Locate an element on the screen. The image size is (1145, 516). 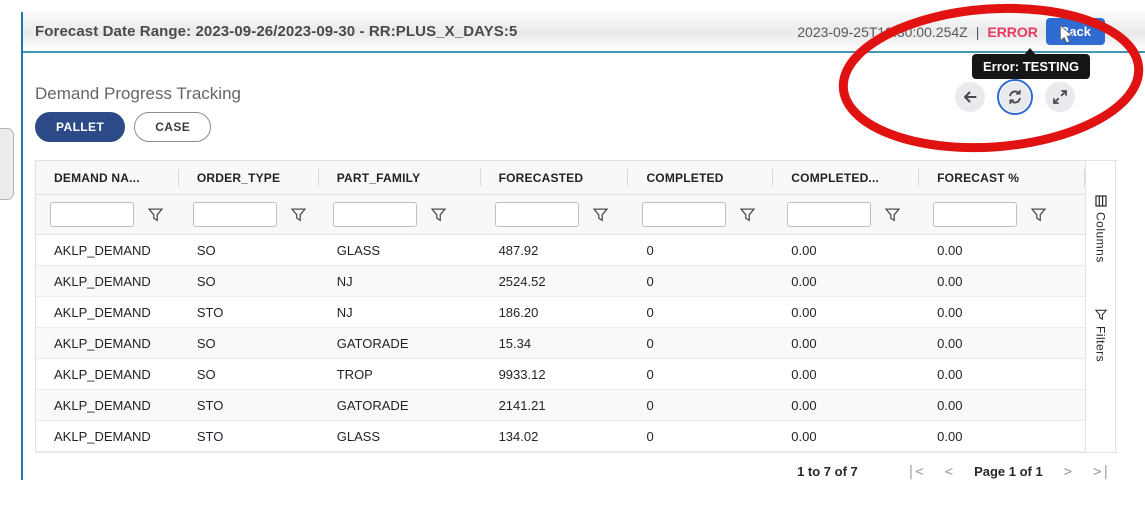
cell-forecasted: 9933.12 is located at coordinates (522, 374).